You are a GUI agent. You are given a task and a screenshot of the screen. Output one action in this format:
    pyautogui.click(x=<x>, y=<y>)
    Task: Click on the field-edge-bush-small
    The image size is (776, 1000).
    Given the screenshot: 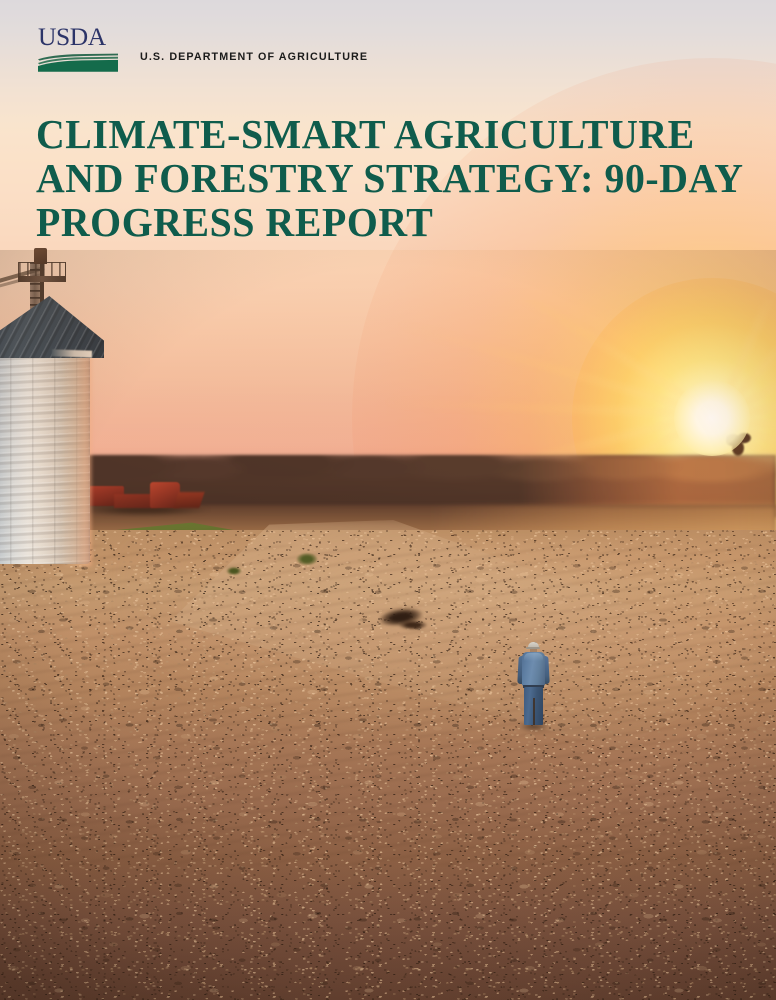 What is the action you would take?
    pyautogui.click(x=234, y=570)
    